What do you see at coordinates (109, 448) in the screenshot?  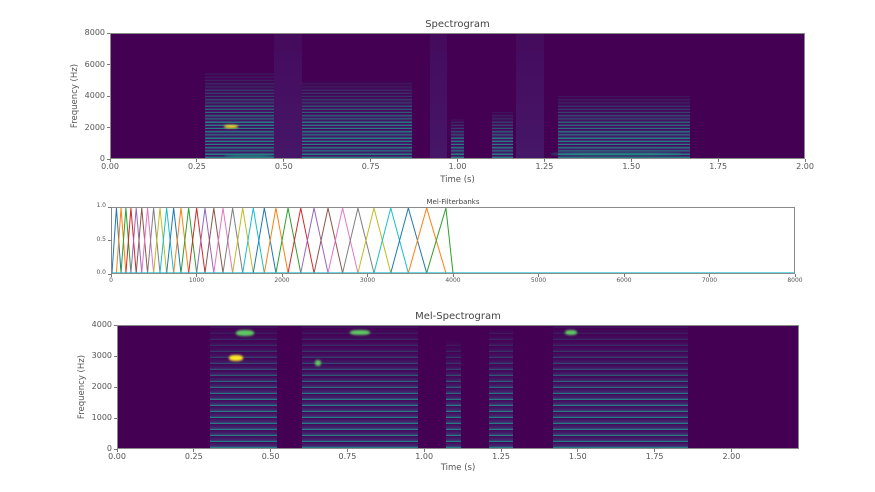 I see `y-tick-label: 0` at bounding box center [109, 448].